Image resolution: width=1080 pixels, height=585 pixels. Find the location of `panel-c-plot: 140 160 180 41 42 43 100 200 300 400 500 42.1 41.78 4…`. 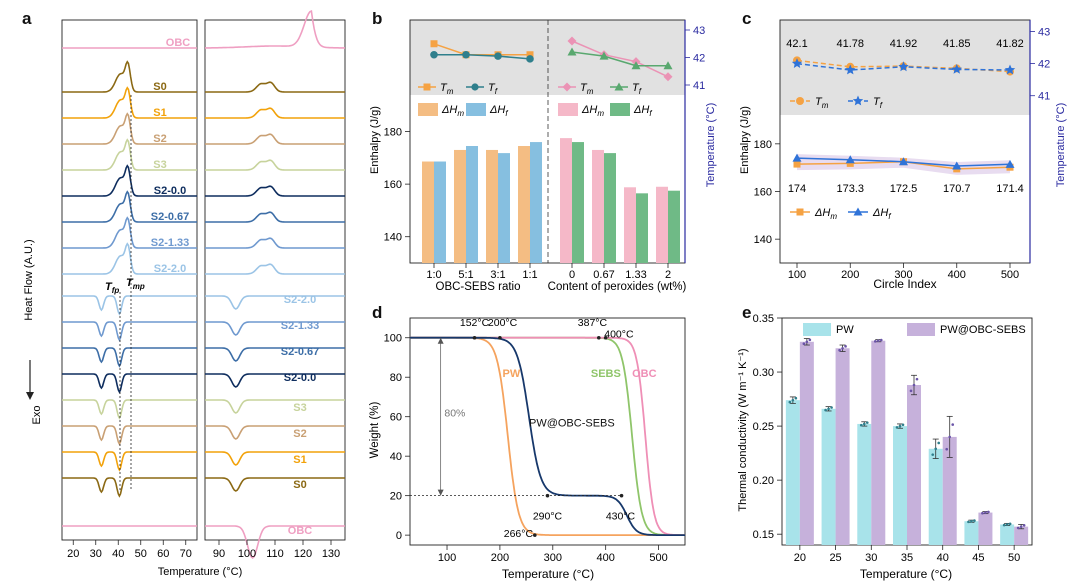

panel-c-plot: 140 160 180 41 42 43 100 200 300 400 500 42.1 41.78 4… is located at coordinates (902, 150).